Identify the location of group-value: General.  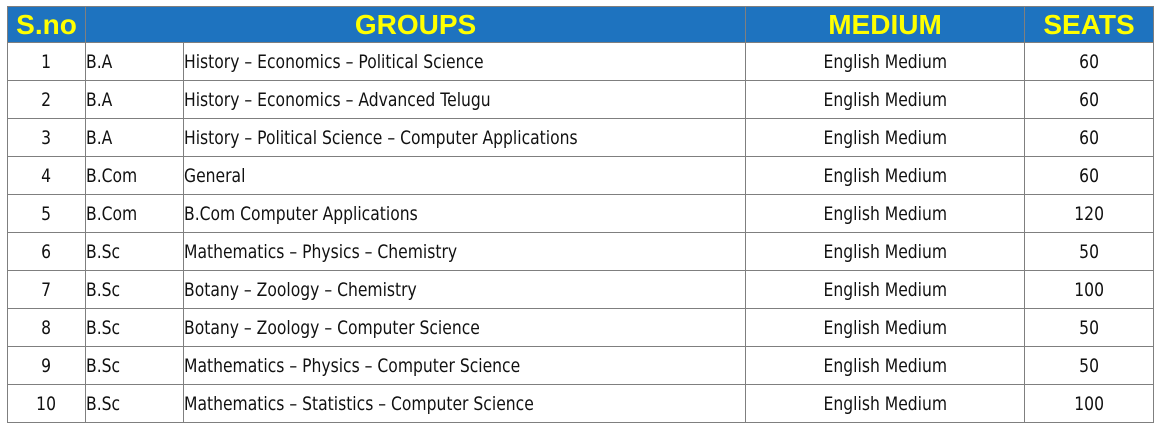
(215, 175).